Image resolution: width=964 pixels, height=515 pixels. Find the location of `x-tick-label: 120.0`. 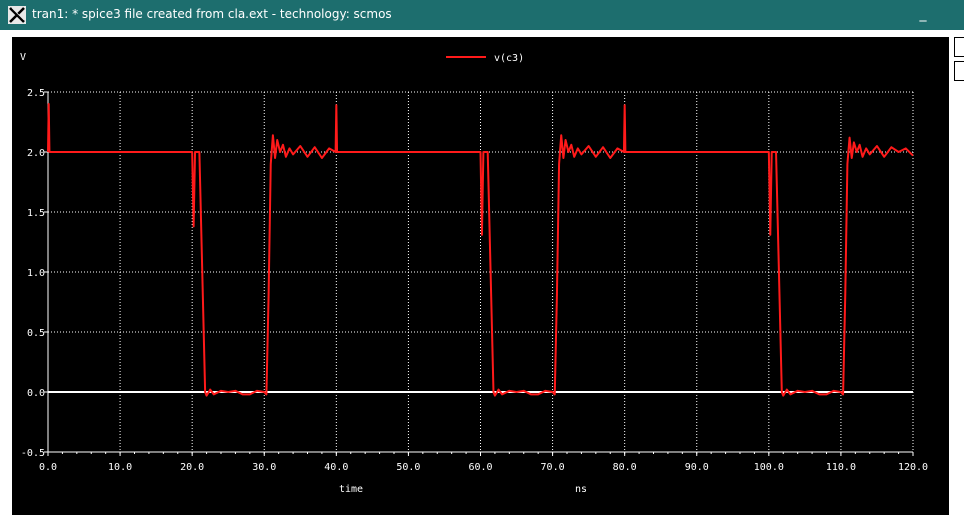

x-tick-label: 120.0 is located at coordinates (913, 467).